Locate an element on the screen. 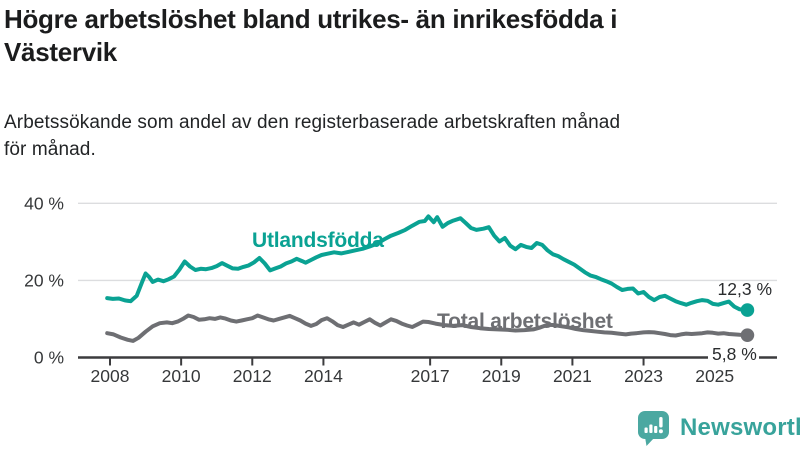 The width and height of the screenshot is (800, 450). newsworthy-speech-bubble-bar-chart-icon is located at coordinates (653, 428).